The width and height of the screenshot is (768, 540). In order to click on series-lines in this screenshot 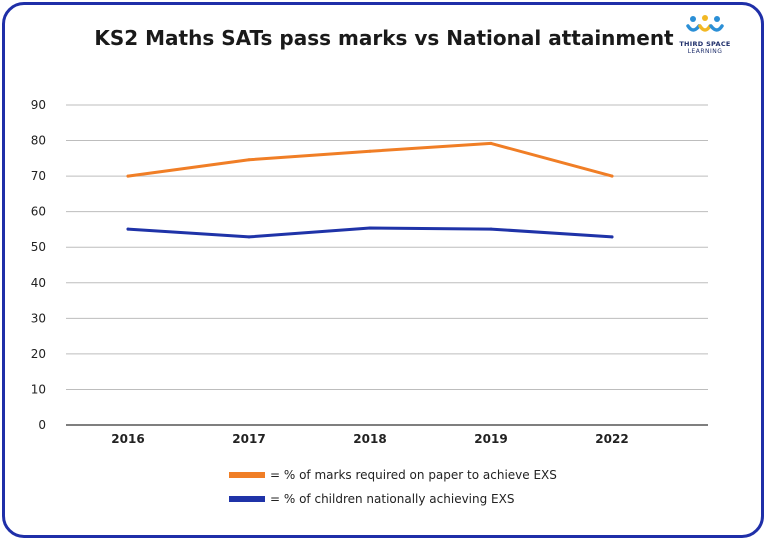, I will do `click(370, 190)`.